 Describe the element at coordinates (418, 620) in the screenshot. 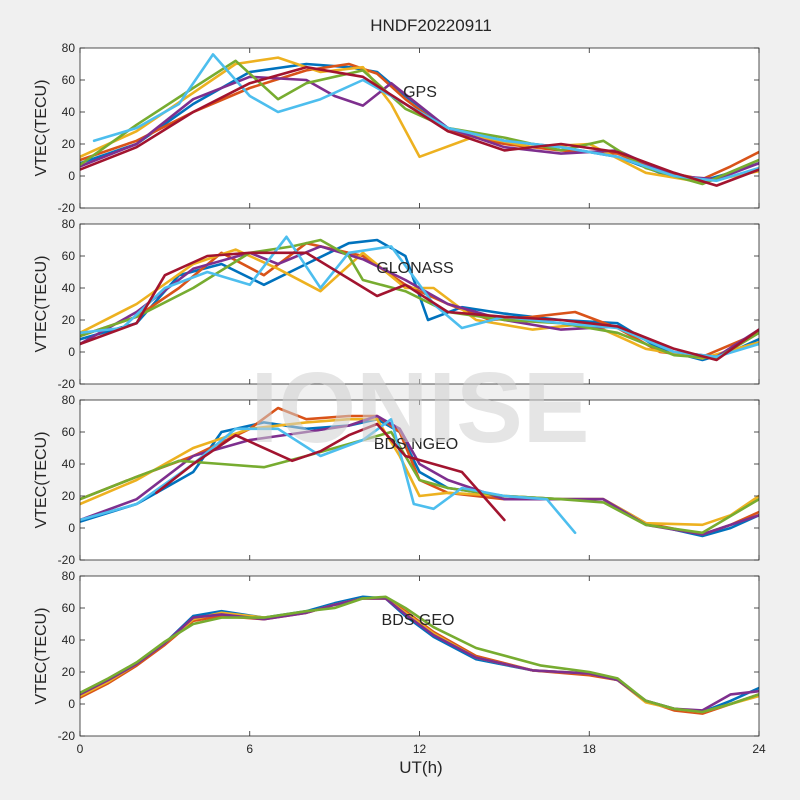

I see `panel-label: BDS GEO` at that location.